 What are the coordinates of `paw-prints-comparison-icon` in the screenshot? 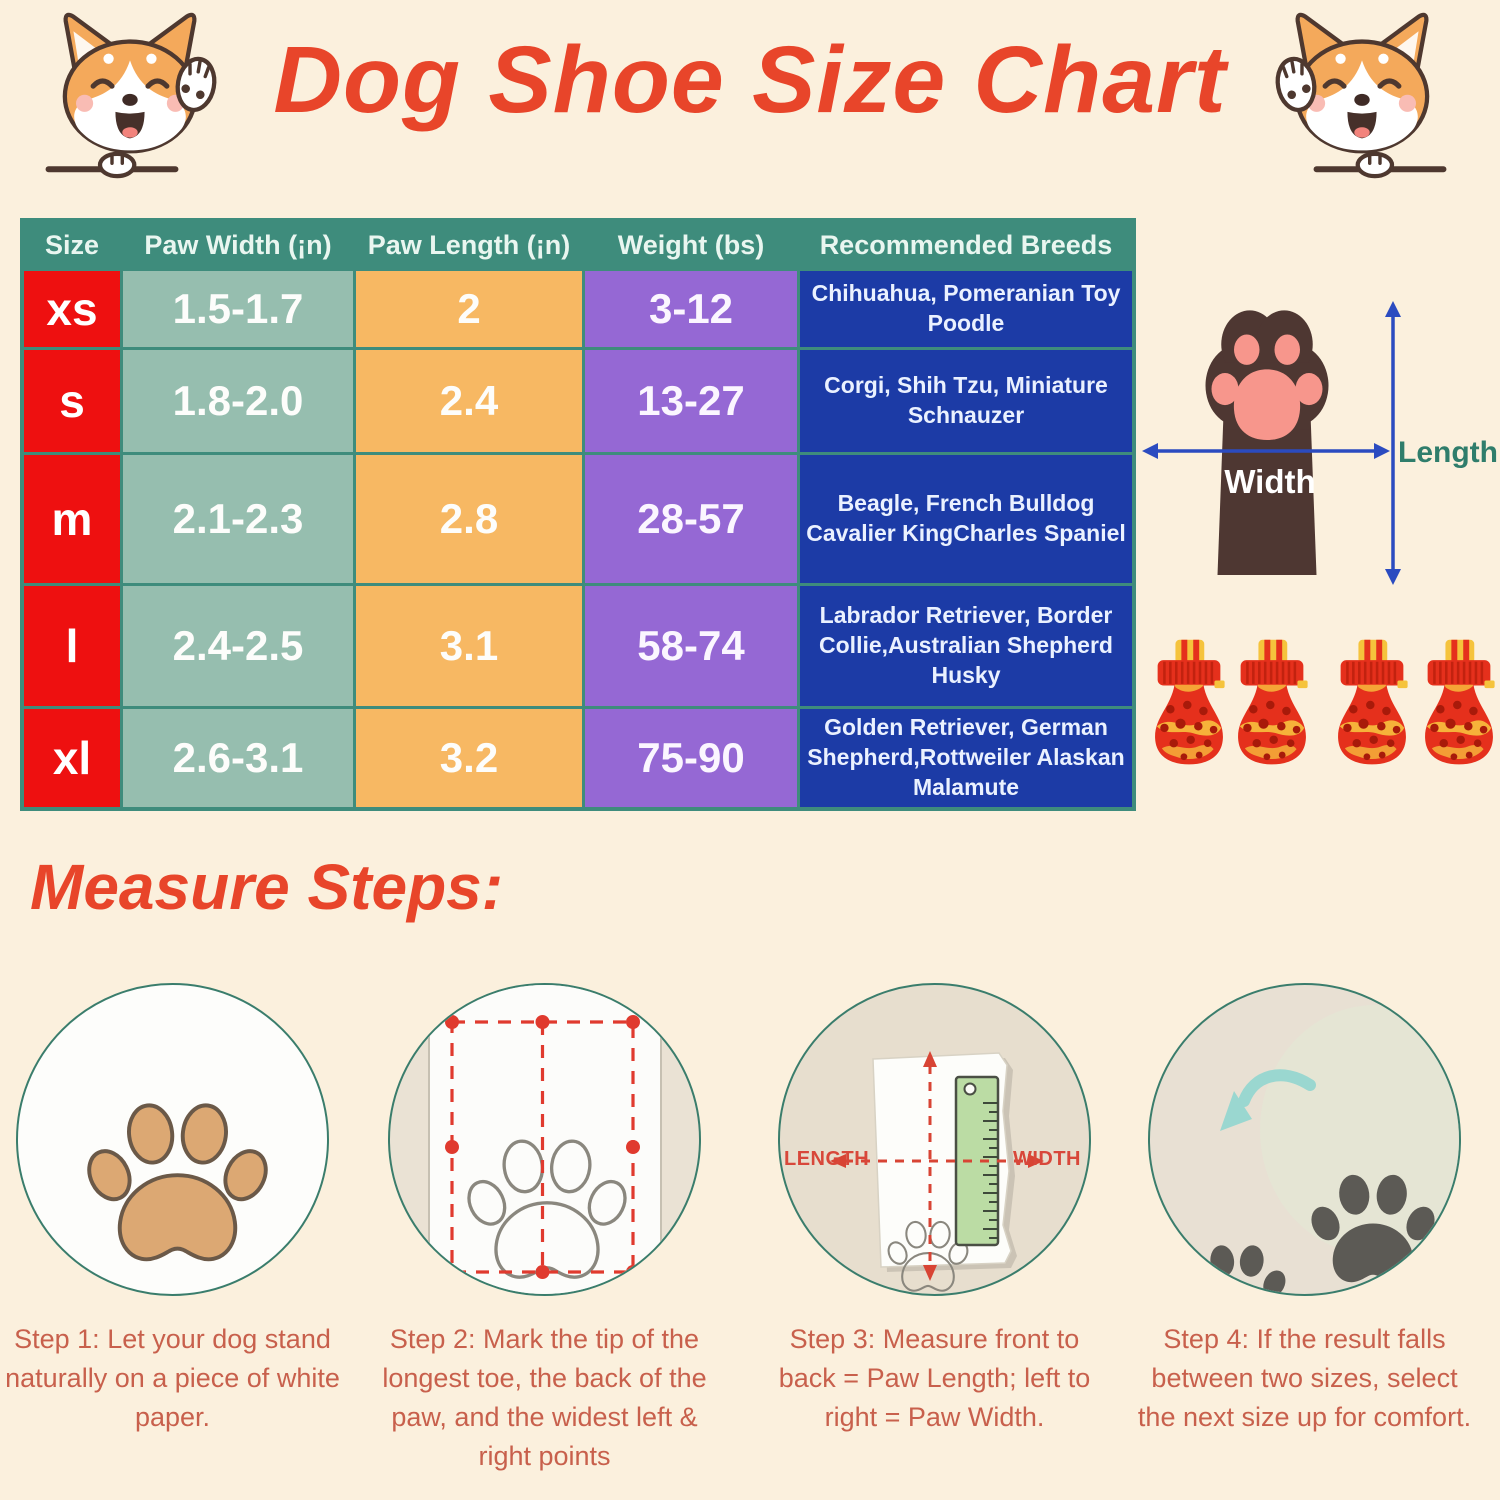 It's located at (1304, 1150).